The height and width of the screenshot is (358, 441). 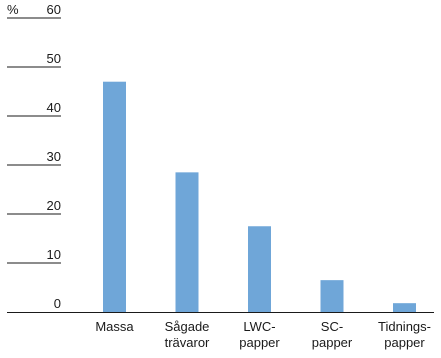 I want to click on y-unit-label: %, so click(x=13, y=9).